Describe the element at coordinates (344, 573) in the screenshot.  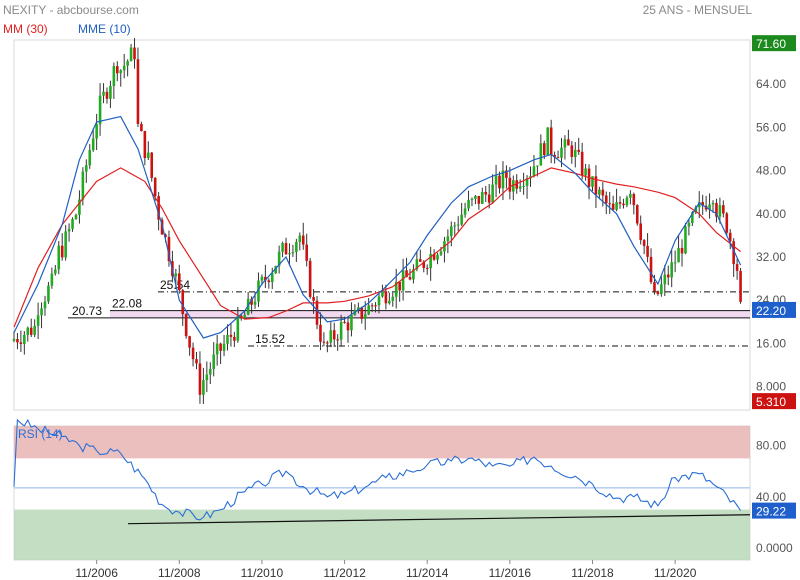
I see `x-tick-label: 11/2012` at that location.